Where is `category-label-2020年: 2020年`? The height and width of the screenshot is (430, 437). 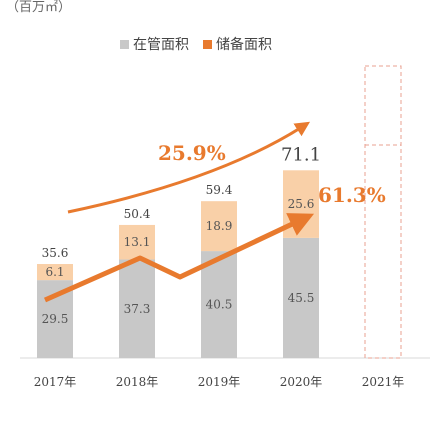
category-label-2020年: 2020年 is located at coordinates (301, 382).